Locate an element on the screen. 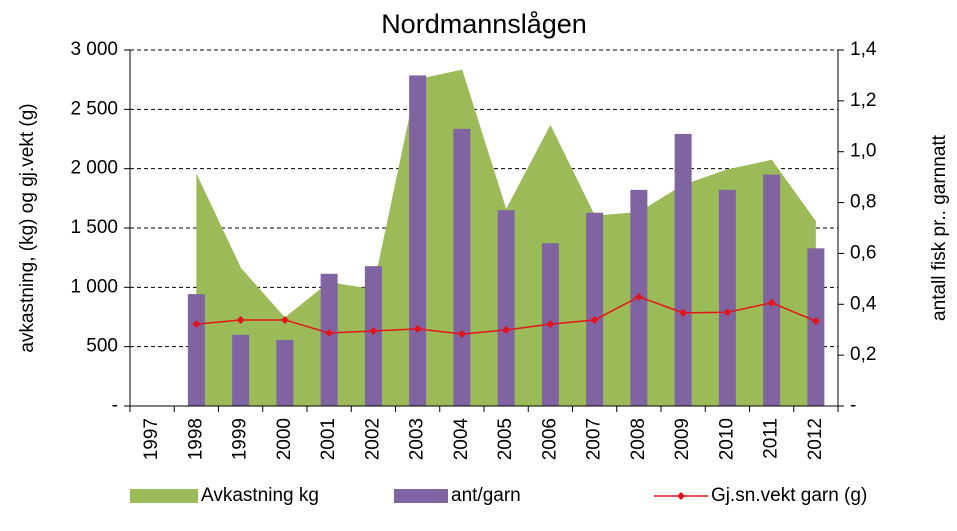 The height and width of the screenshot is (531, 957). x-tick-label: 2012 is located at coordinates (815, 439).